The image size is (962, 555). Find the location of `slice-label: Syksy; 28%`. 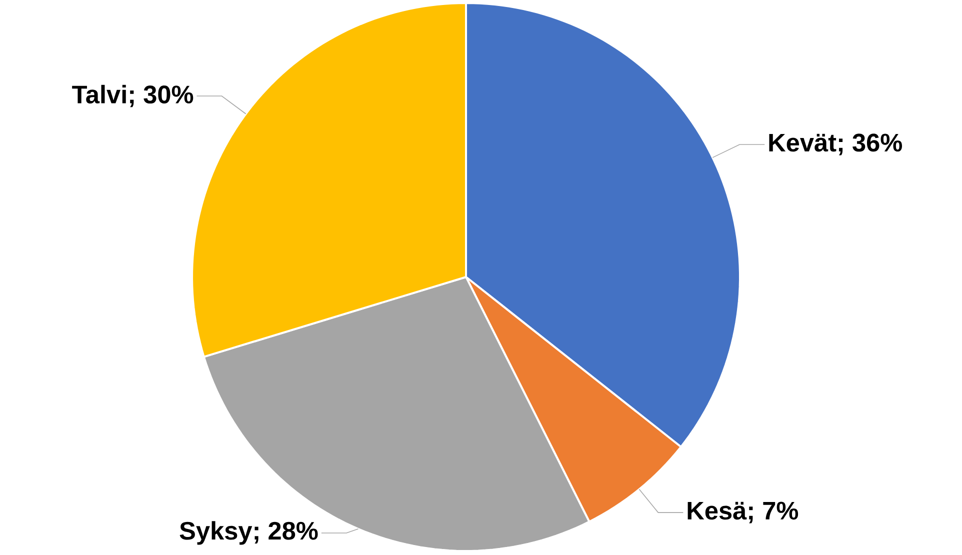

slice-label: Syksy; 28% is located at coordinates (249, 533).